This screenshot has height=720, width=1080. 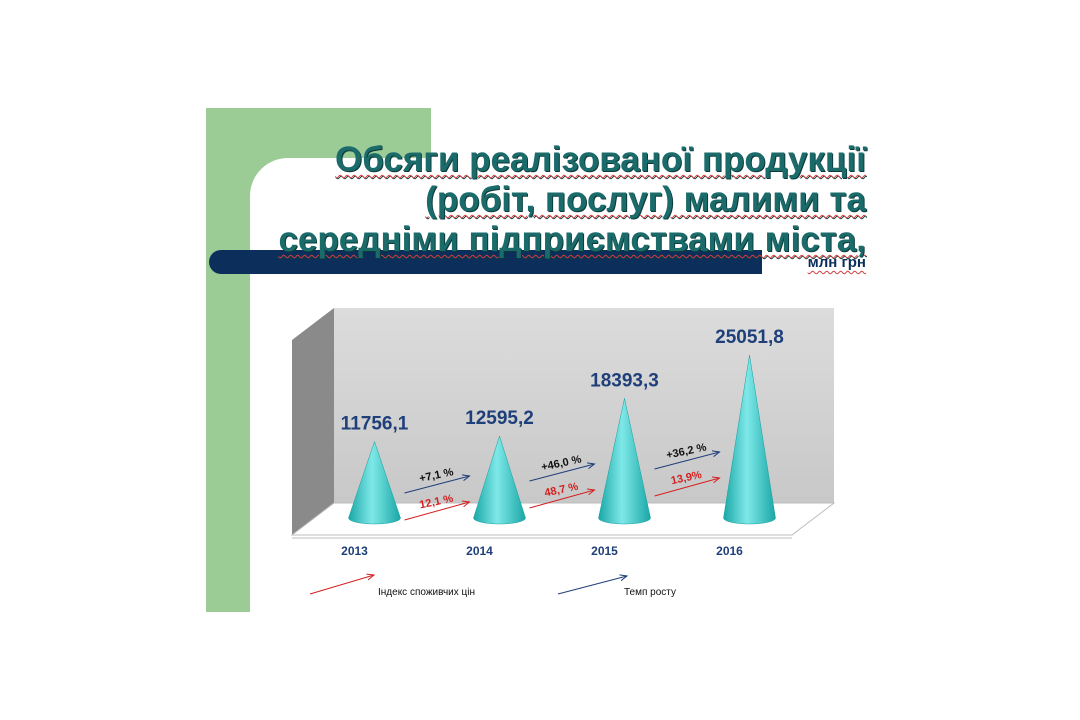 I want to click on legend-label-cpi: Індекс споживчих цін, so click(x=427, y=592).